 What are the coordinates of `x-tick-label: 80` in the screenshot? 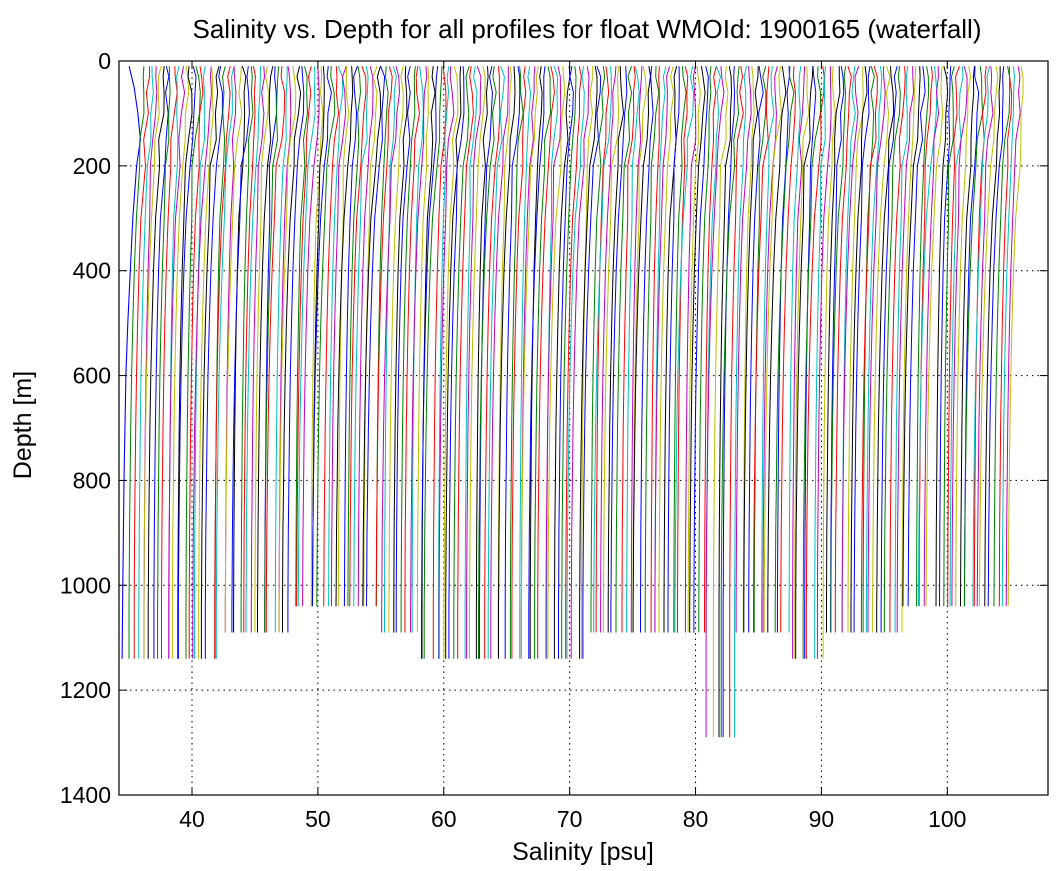 It's located at (696, 819).